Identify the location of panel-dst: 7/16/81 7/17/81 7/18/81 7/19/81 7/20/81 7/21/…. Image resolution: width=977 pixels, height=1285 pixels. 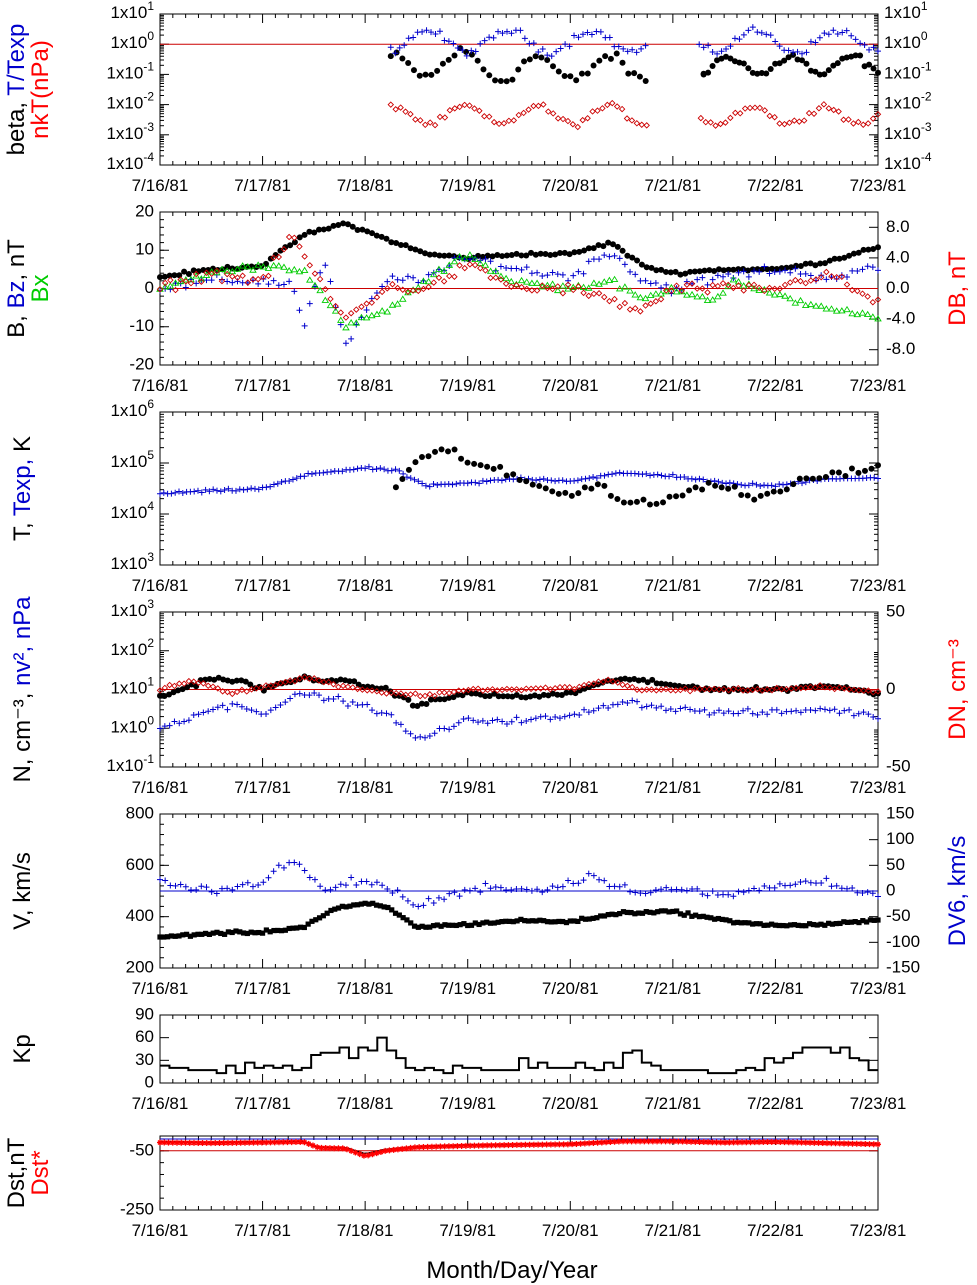
(454, 1187).